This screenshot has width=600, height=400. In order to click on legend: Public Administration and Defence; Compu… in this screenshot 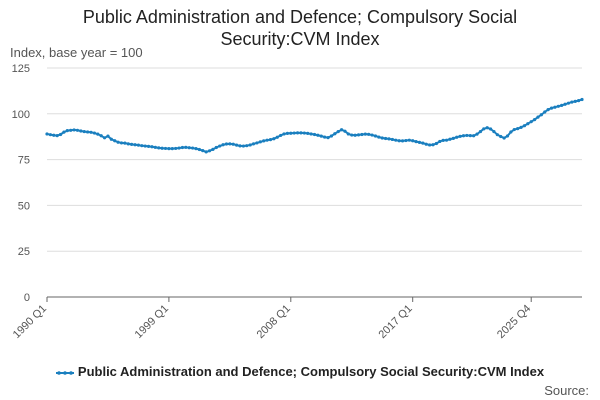, I will do `click(300, 371)`.